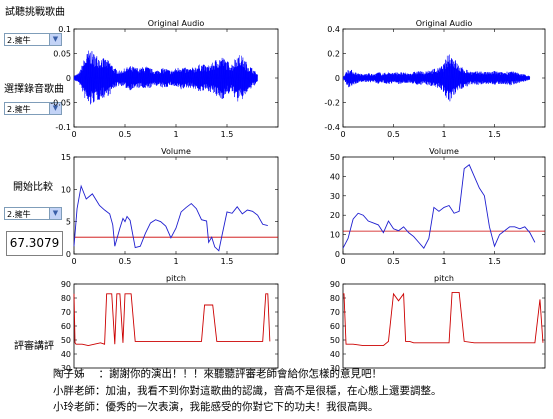  Describe the element at coordinates (66, 157) in the screenshot. I see `y-tick-label: 15` at that location.